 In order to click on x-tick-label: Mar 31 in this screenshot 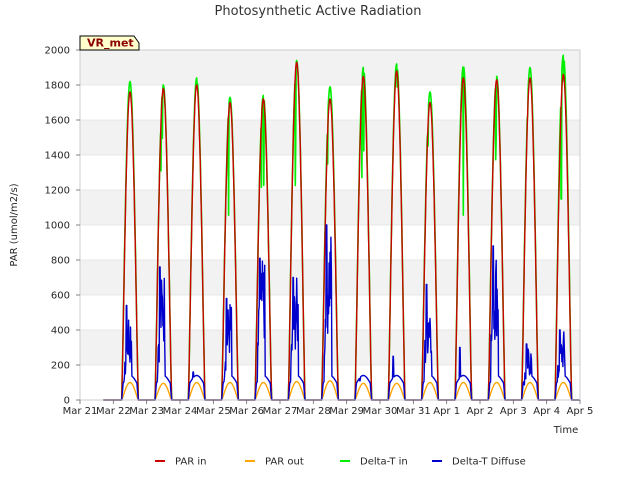, I will do `click(413, 411)`.